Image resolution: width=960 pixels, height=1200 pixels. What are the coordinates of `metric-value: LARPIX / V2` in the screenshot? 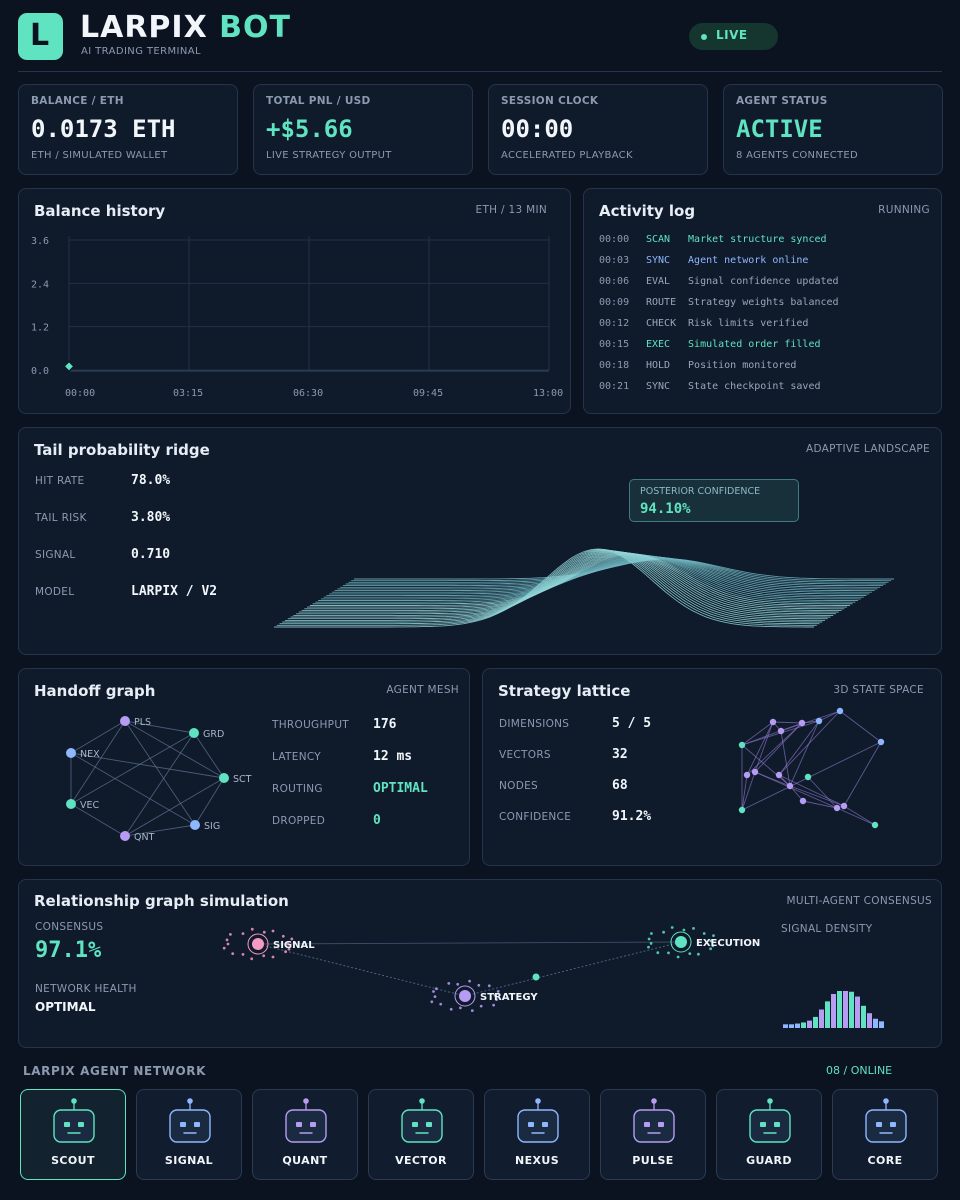 It's located at (174, 591).